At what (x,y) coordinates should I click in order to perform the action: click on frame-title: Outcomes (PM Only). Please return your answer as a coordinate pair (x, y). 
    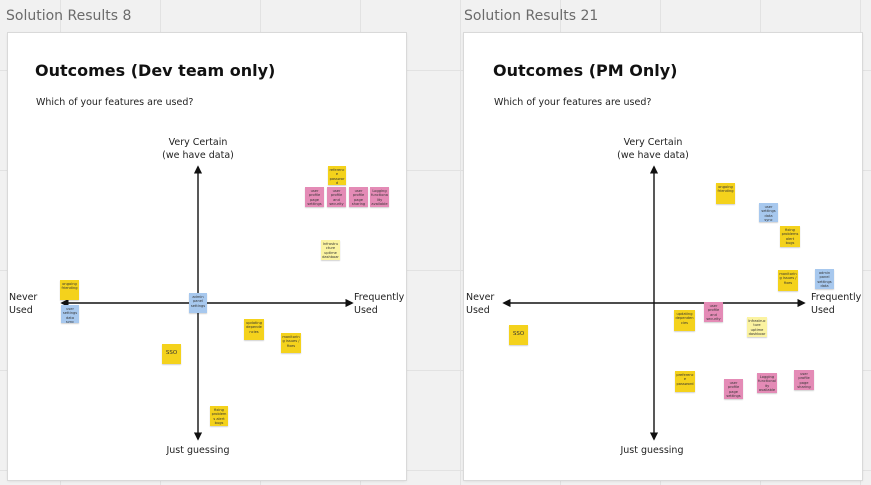
    Looking at the image, I should click on (585, 70).